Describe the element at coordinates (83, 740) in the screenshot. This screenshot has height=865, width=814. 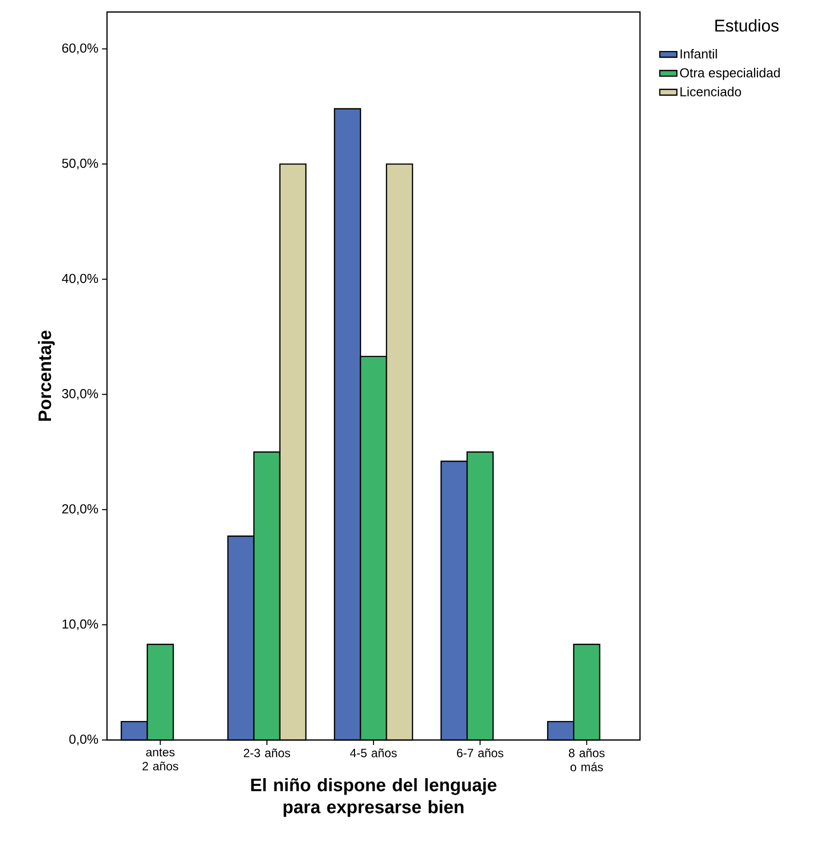
I see `y-tick-label: 0,0%` at that location.